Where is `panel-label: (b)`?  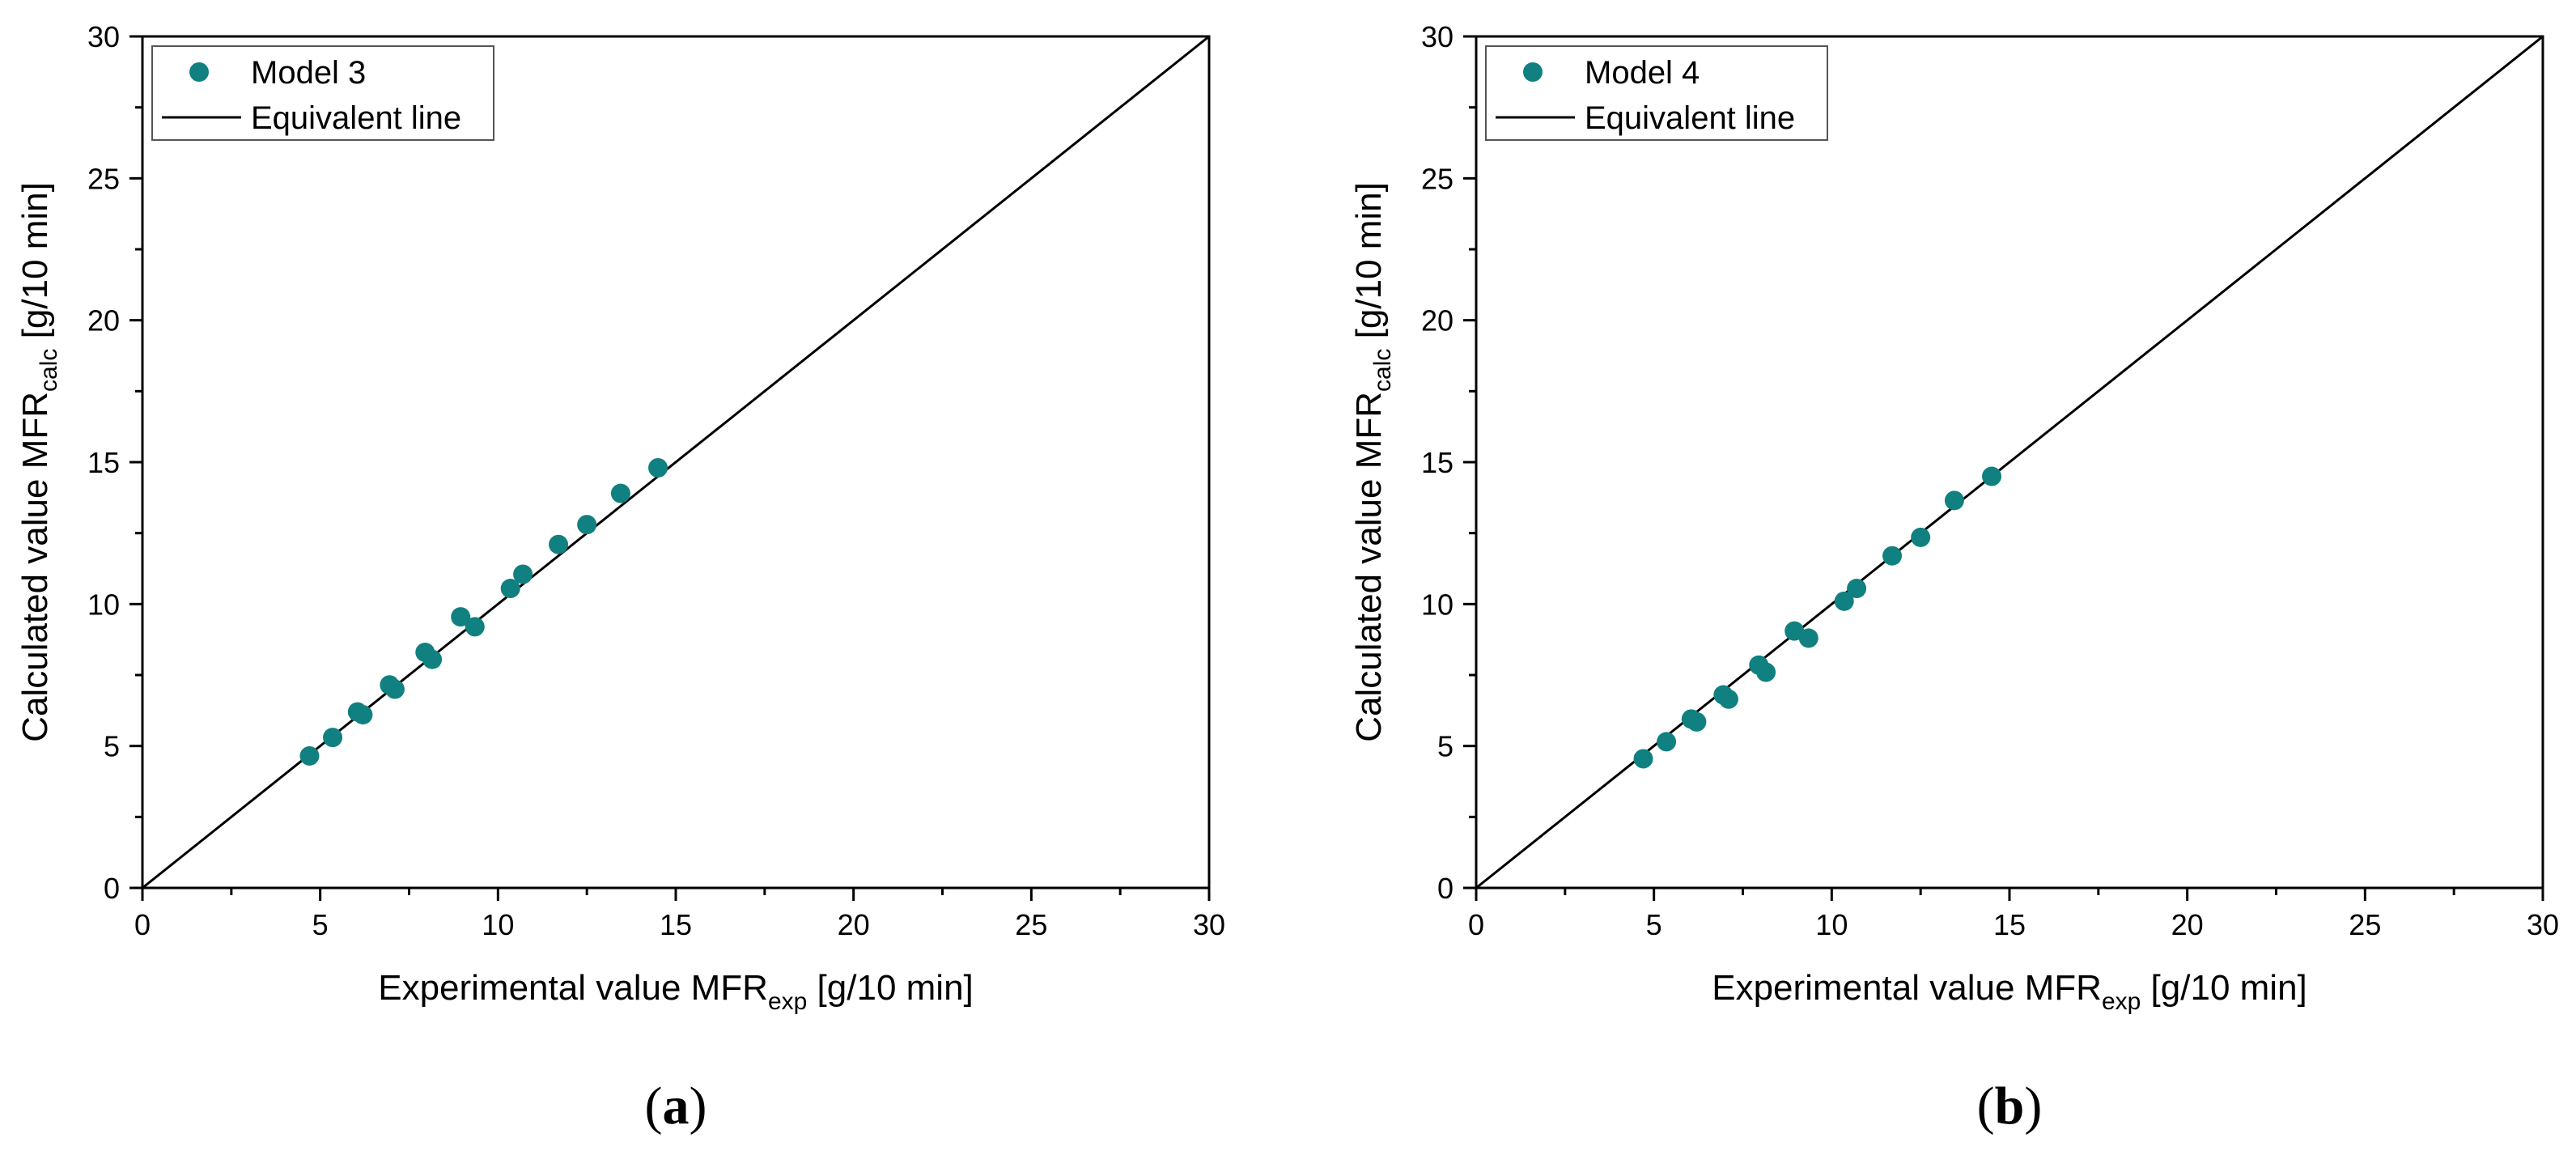 panel-label: (b) is located at coordinates (2010, 1106).